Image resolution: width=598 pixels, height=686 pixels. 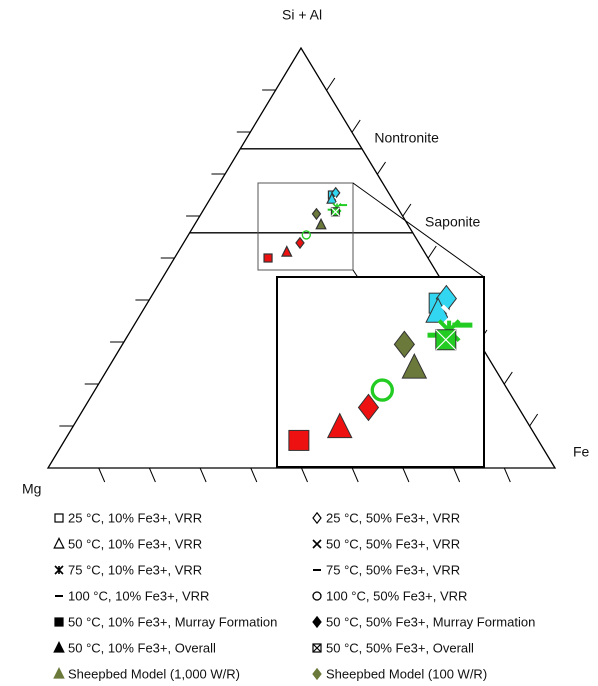 What do you see at coordinates (302, 15) in the screenshot?
I see `vertex-label-top: Si + Al` at bounding box center [302, 15].